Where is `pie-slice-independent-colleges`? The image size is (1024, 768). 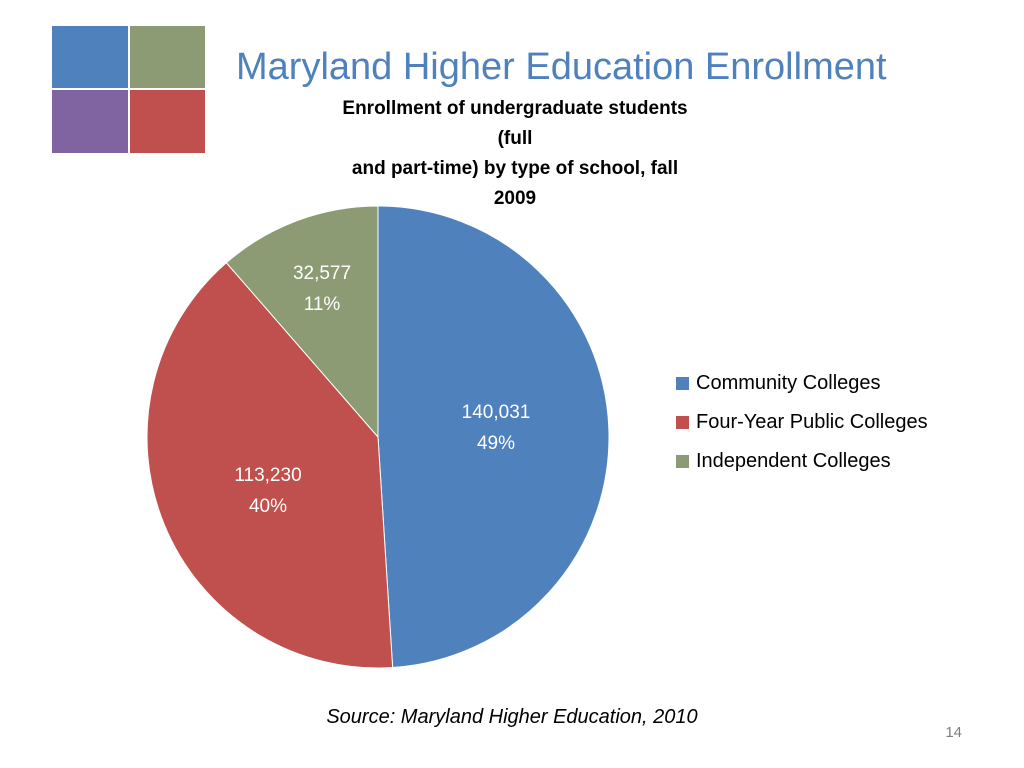
pie-slice-independent-colleges is located at coordinates (302, 322).